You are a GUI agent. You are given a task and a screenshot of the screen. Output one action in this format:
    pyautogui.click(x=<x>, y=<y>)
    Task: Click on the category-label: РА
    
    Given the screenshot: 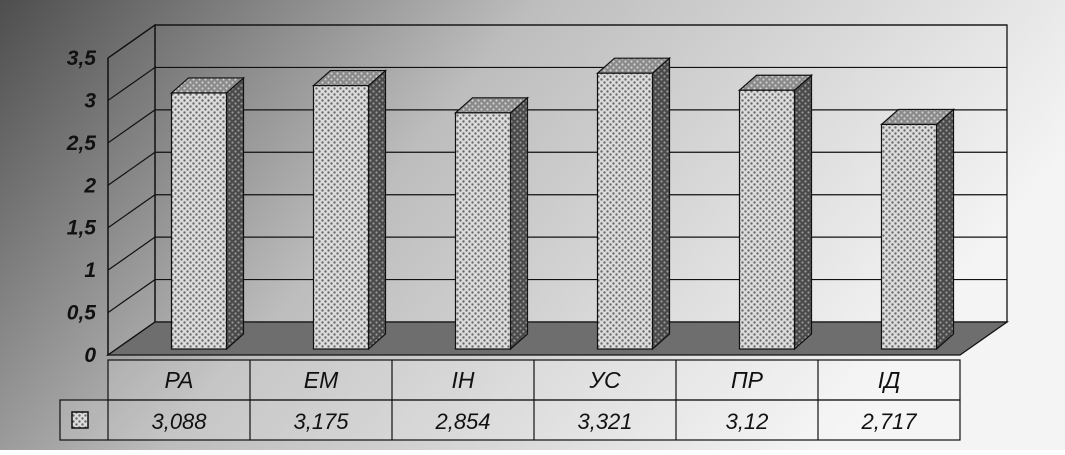 What is the action you would take?
    pyautogui.click(x=179, y=380)
    